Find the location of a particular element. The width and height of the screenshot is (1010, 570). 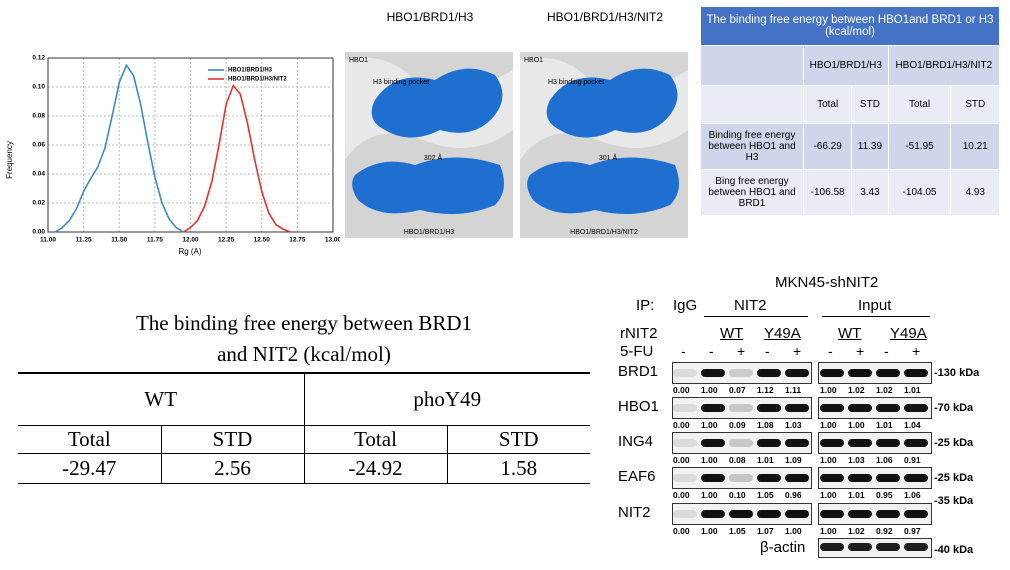

y-tick-label: 0.04 is located at coordinates (38, 174).